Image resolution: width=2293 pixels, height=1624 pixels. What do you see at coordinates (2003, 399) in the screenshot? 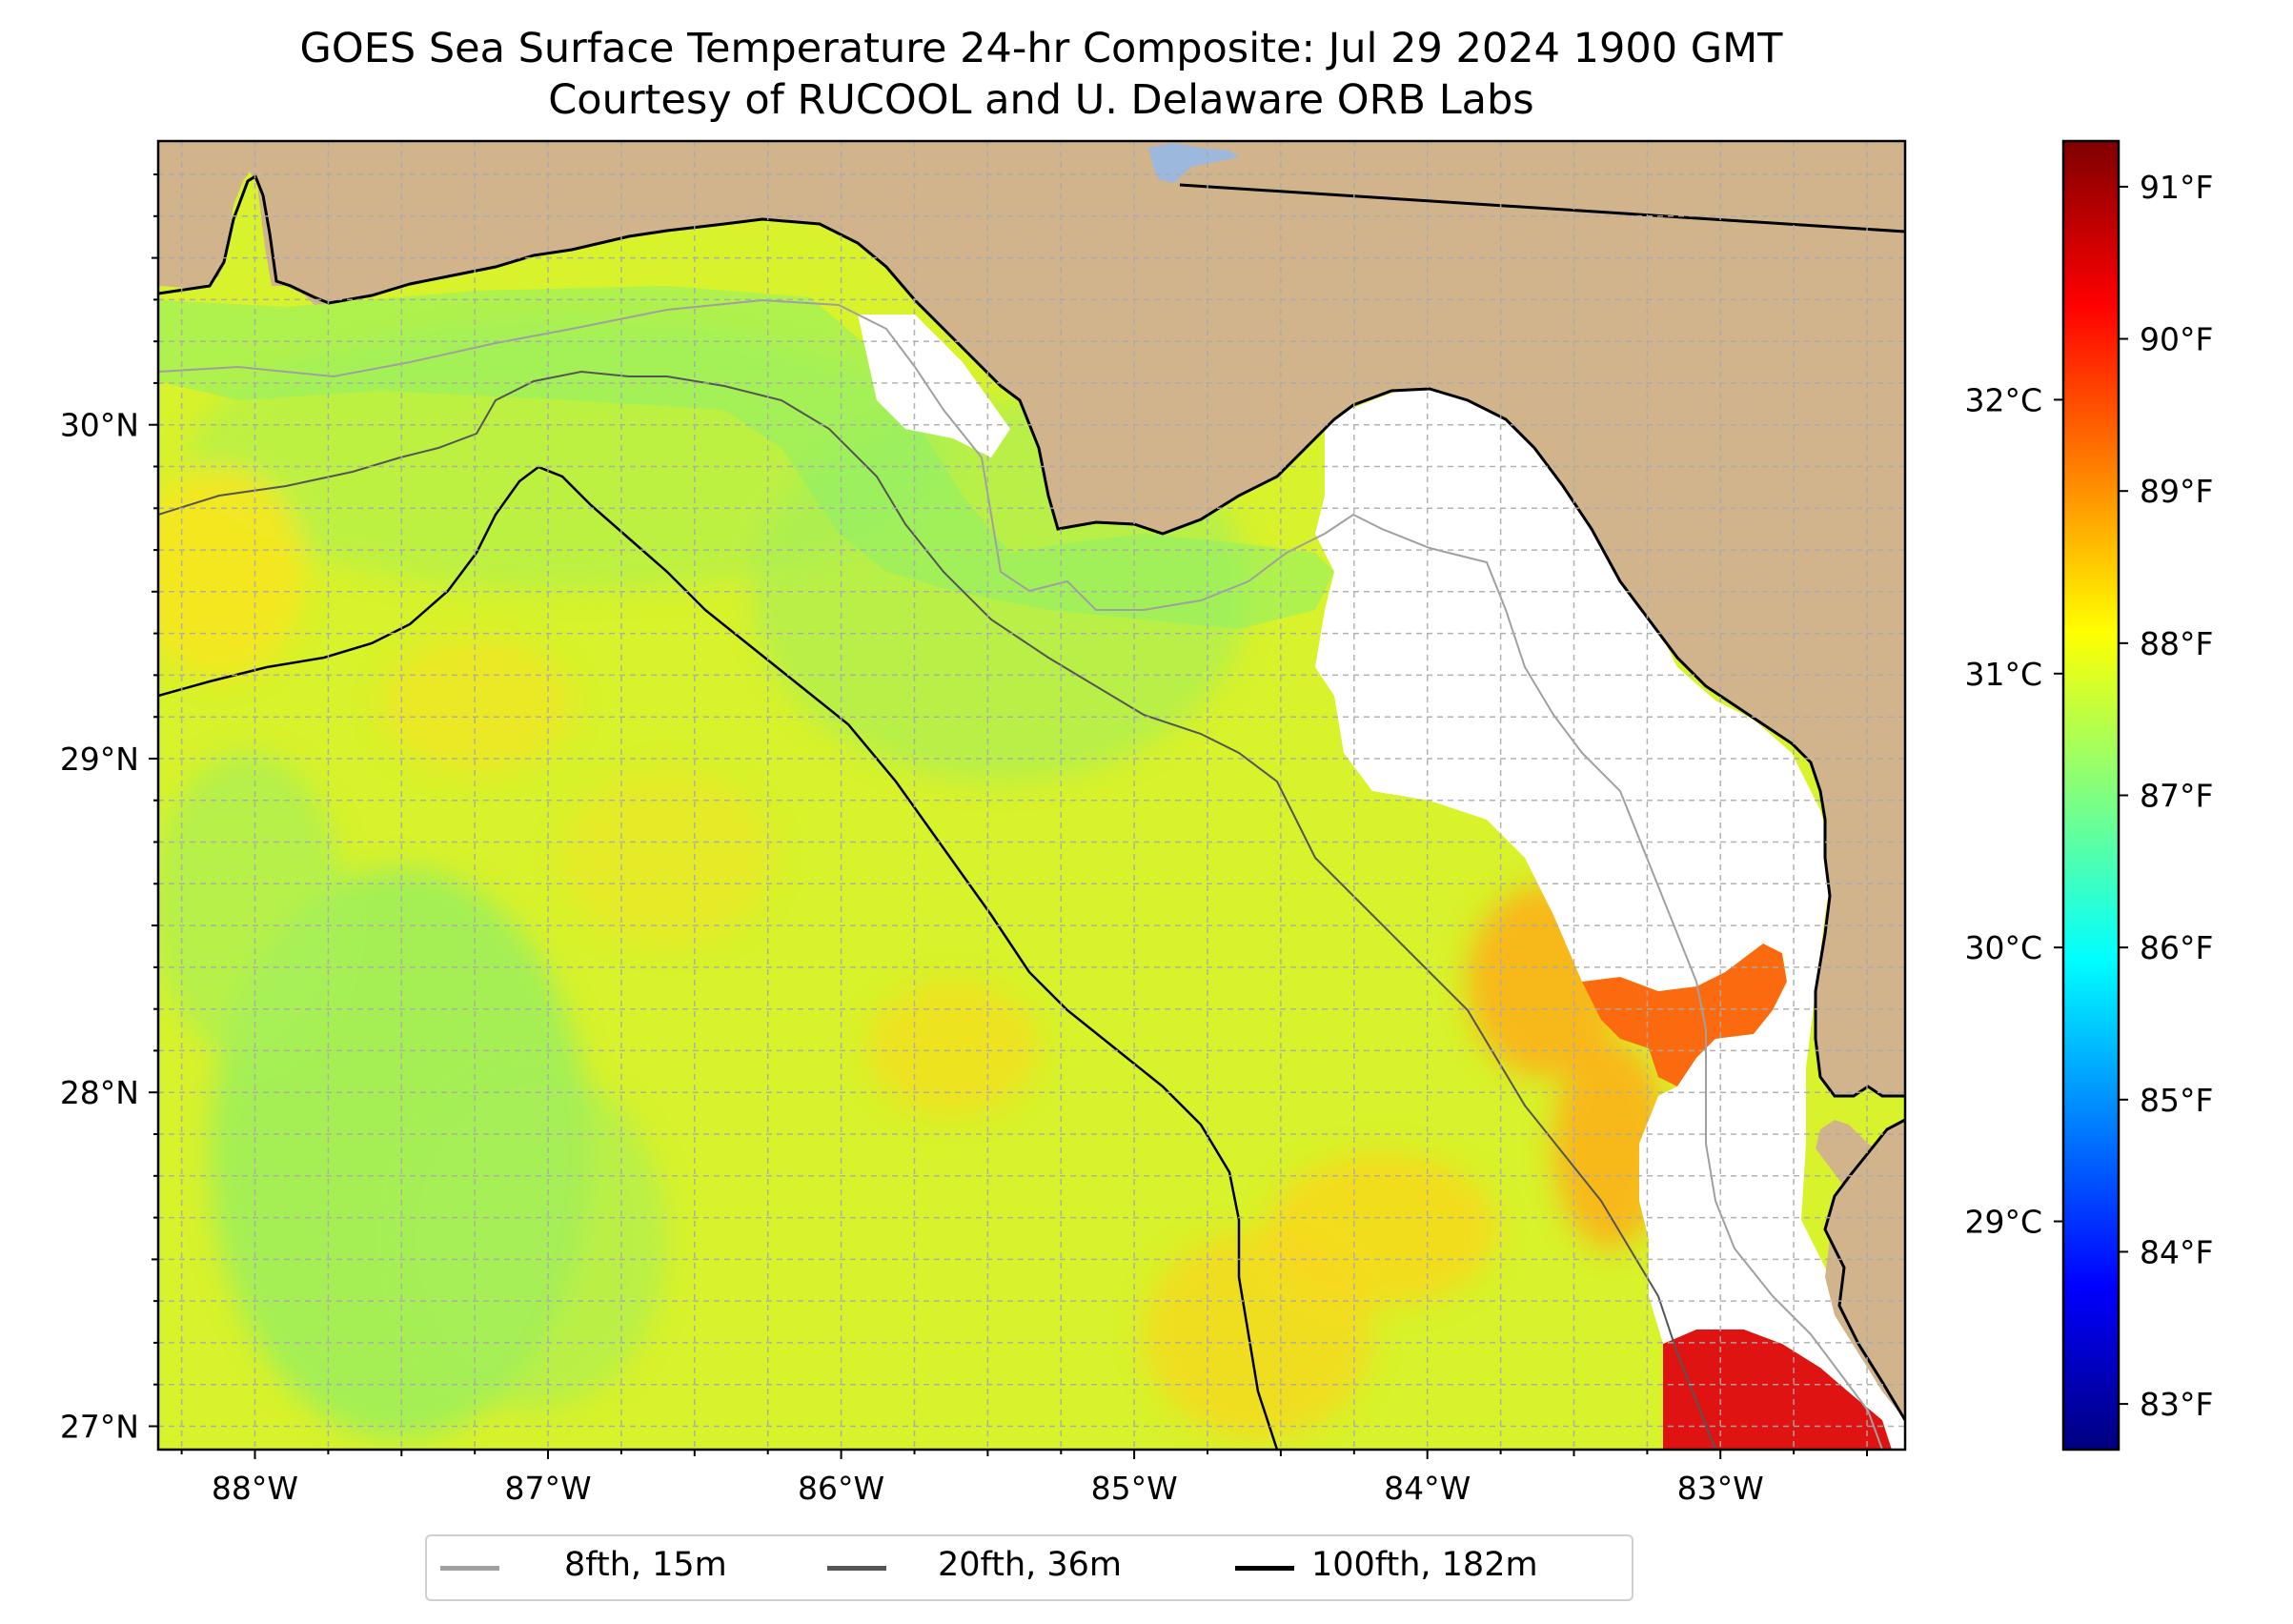
I see `colorbar-label-c: 32°C` at bounding box center [2003, 399].